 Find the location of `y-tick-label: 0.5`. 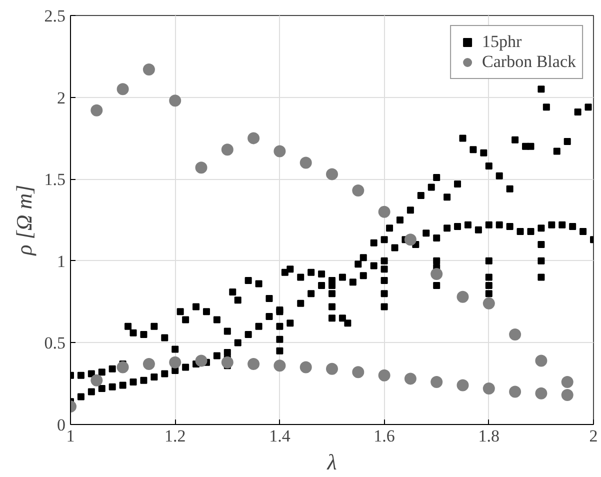

y-tick-label: 0.5 is located at coordinates (55, 343).